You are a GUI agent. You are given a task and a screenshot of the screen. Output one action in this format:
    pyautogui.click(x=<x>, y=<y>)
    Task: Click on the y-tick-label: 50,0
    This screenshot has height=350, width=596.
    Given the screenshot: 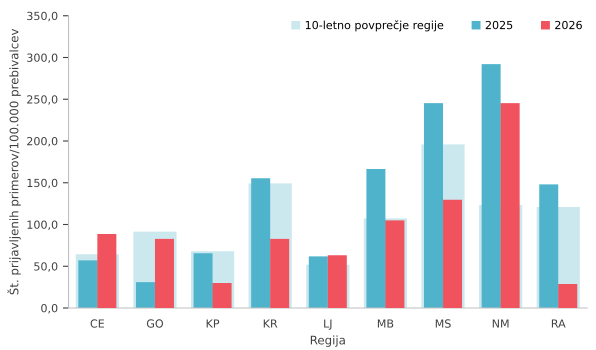 What is the action you would take?
    pyautogui.click(x=46, y=267)
    